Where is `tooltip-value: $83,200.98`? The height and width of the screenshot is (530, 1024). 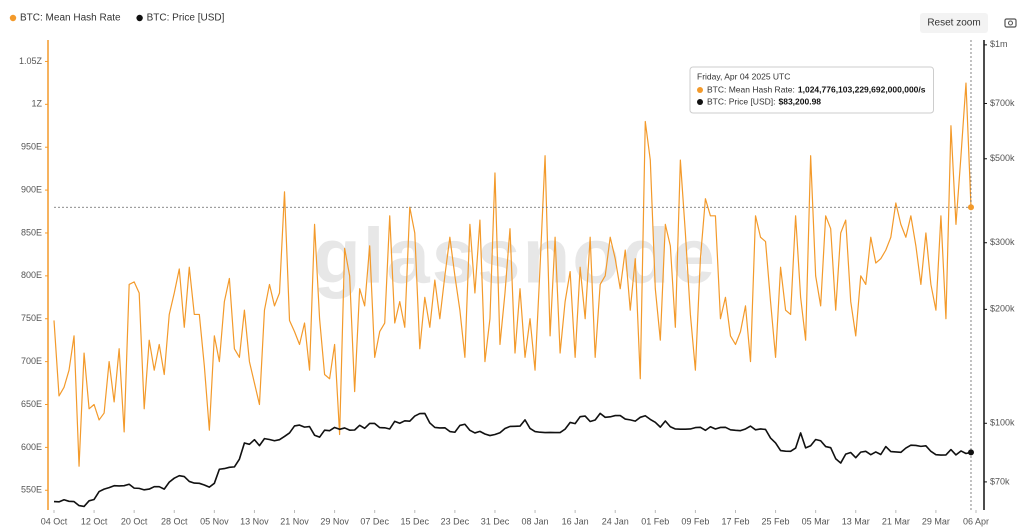 tooltip-value: $83,200.98 is located at coordinates (799, 101).